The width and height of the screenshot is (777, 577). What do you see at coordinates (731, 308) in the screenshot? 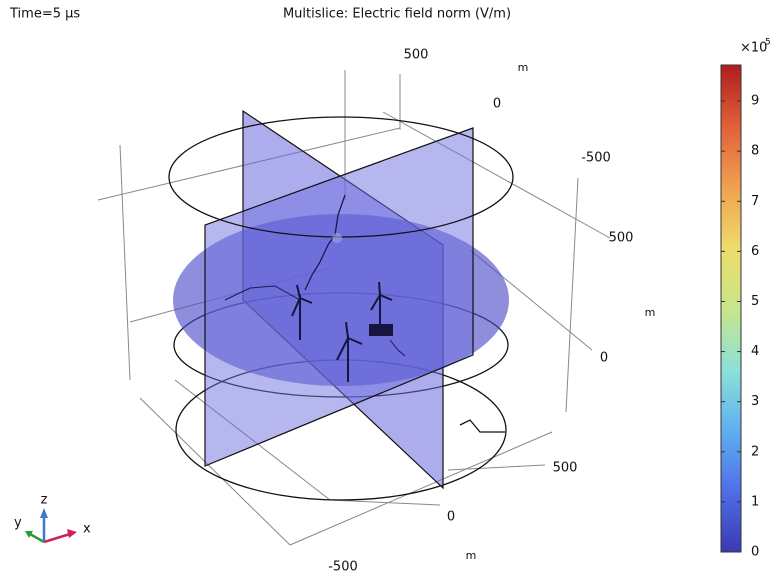
I see `colorbar` at bounding box center [731, 308].